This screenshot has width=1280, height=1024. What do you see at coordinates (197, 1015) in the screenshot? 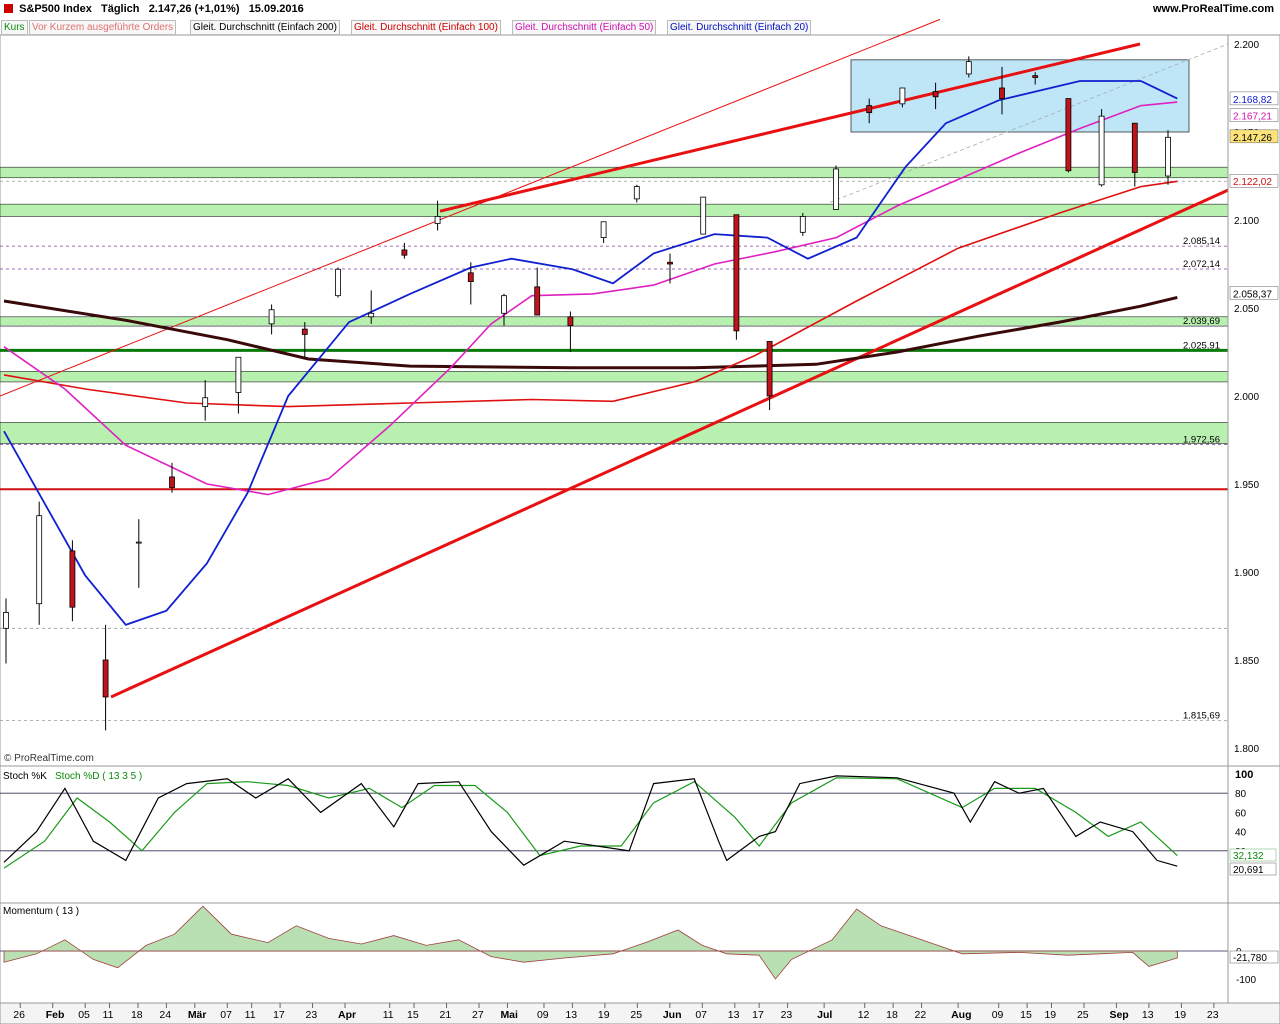
I see `date-tick-label: Mär` at bounding box center [197, 1015].